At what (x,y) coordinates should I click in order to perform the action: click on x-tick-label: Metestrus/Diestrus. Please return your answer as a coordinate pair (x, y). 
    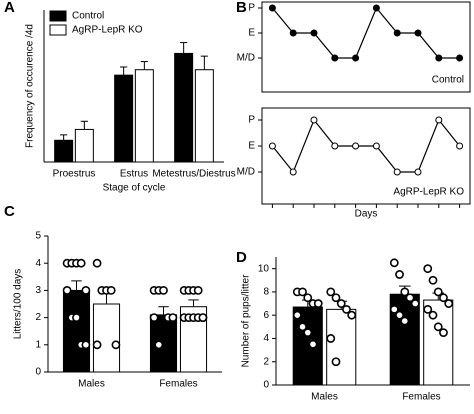
    Looking at the image, I should click on (193, 174).